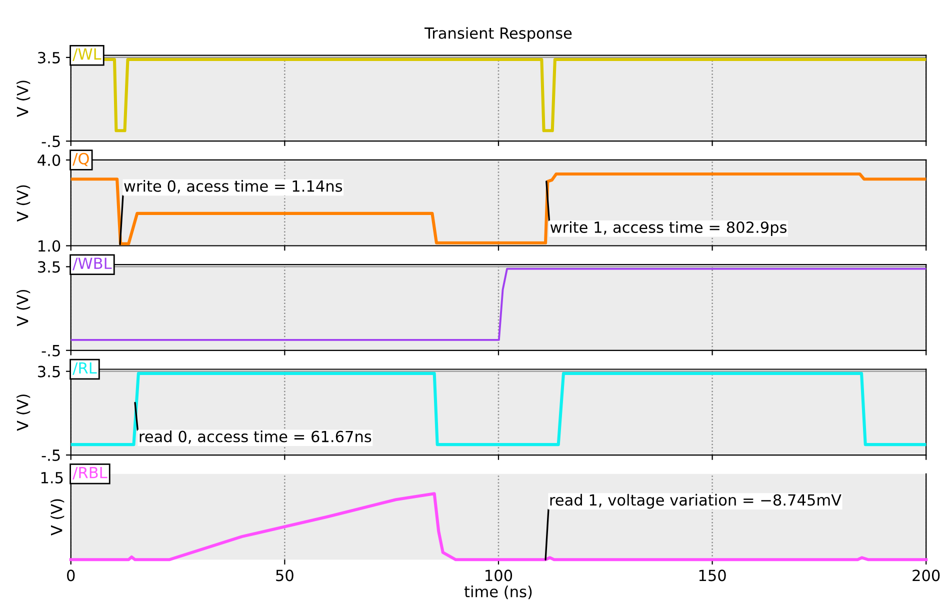 The width and height of the screenshot is (945, 615). Describe the element at coordinates (498, 34) in the screenshot. I see `chart-title: Transient Response` at that location.